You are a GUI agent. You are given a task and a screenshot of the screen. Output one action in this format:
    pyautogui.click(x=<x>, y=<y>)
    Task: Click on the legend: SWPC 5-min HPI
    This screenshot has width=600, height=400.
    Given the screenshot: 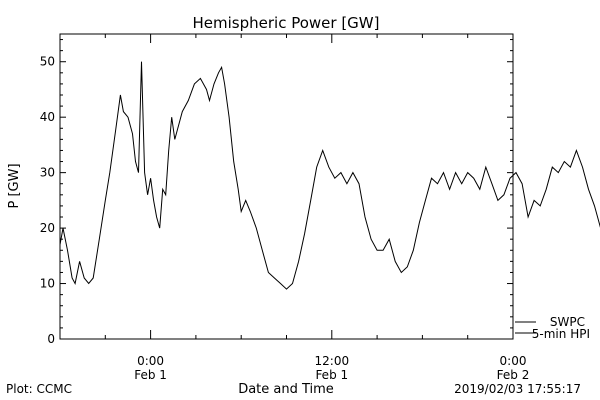 What is the action you would take?
    pyautogui.click(x=552, y=328)
    